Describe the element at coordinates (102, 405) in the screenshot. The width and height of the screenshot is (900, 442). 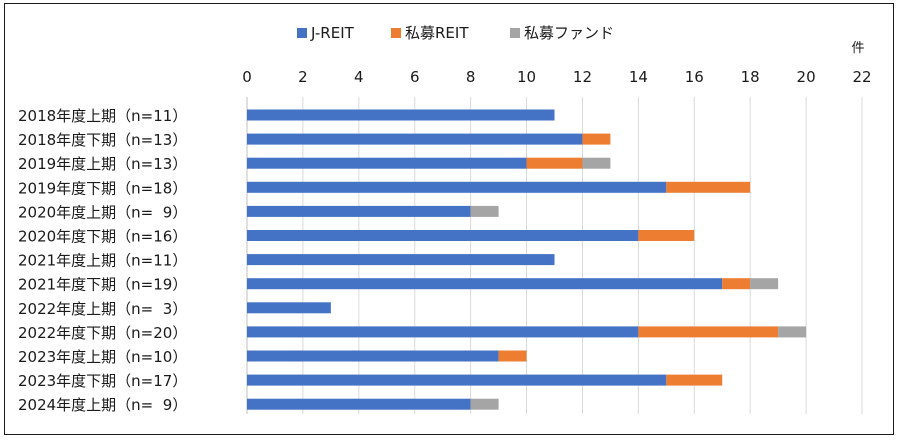
I see `category-label: 2024年度上期（n= 9）` at that location.